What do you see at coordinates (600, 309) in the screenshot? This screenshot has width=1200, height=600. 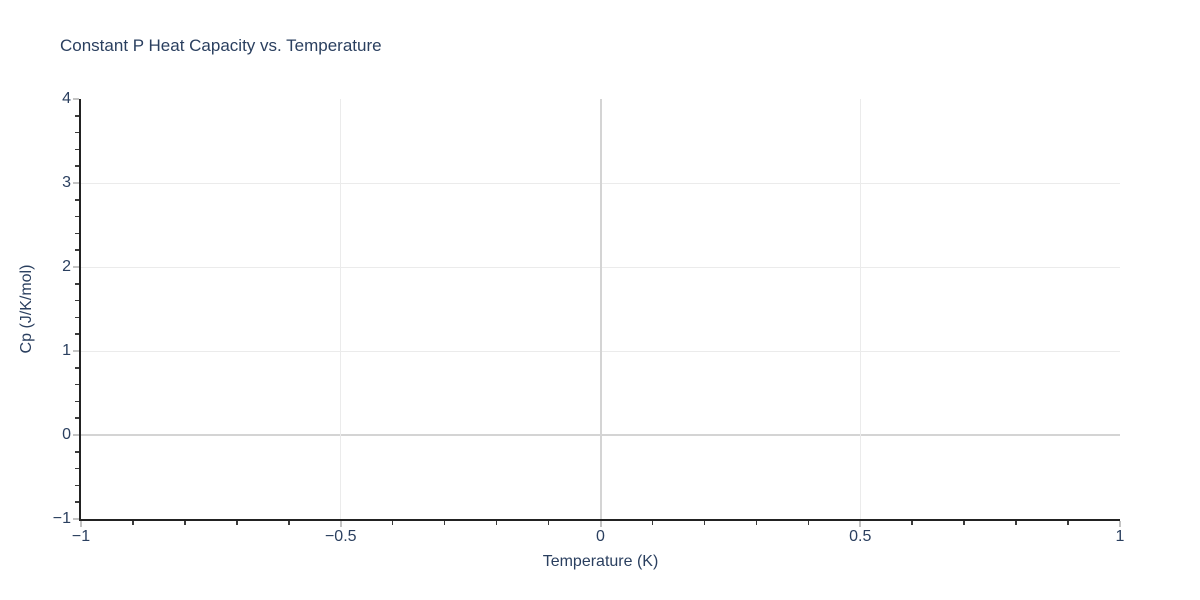 I see `x-zero-gridline` at bounding box center [600, 309].